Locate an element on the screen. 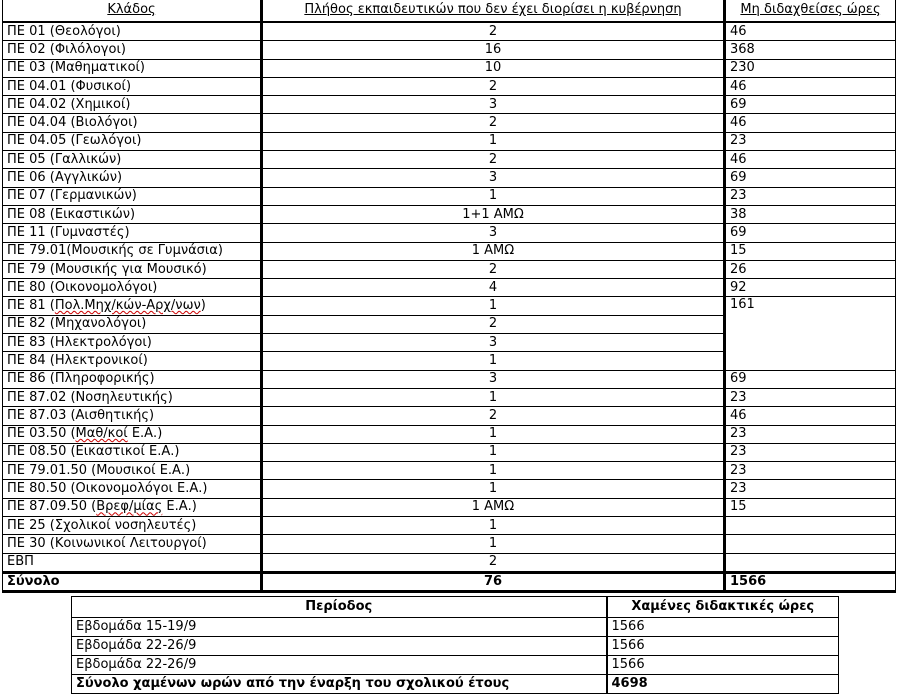 The image size is (897, 696). branch-cell: ΠΕ 04.02 (Χημικοί) is located at coordinates (132, 105).